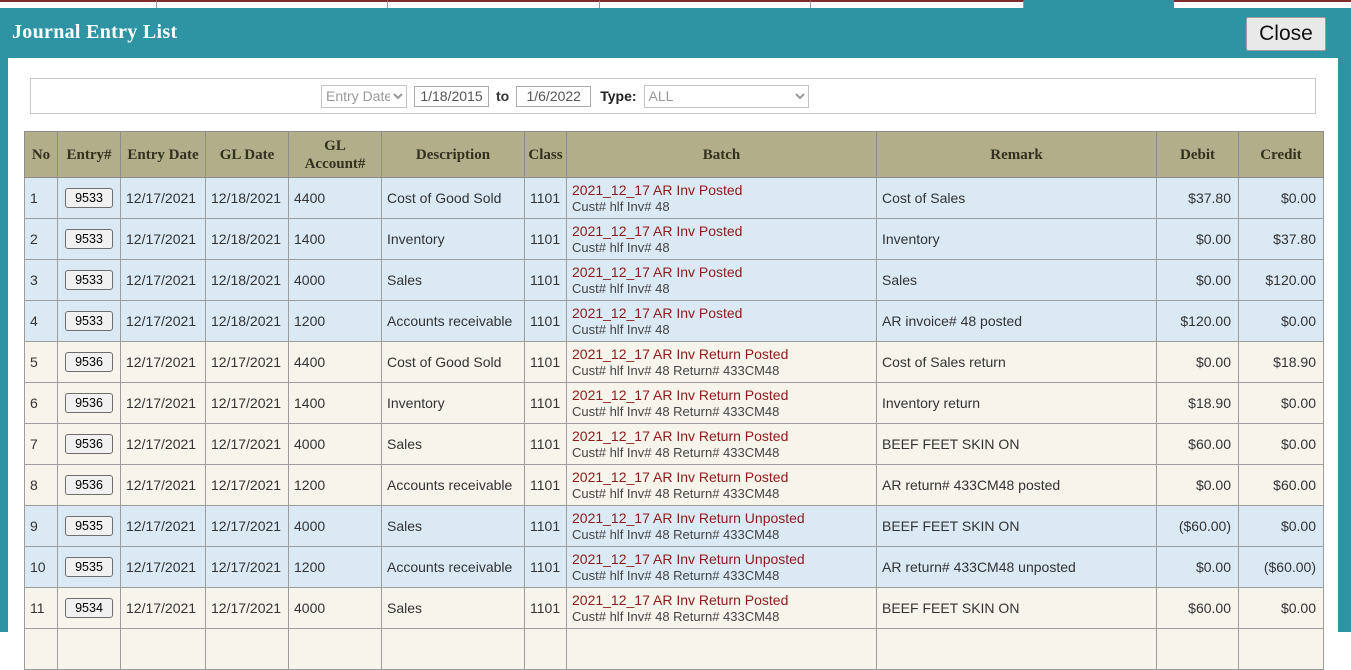 This screenshot has height=670, width=1351. What do you see at coordinates (453, 239) in the screenshot?
I see `description-cell: Inventory` at bounding box center [453, 239].